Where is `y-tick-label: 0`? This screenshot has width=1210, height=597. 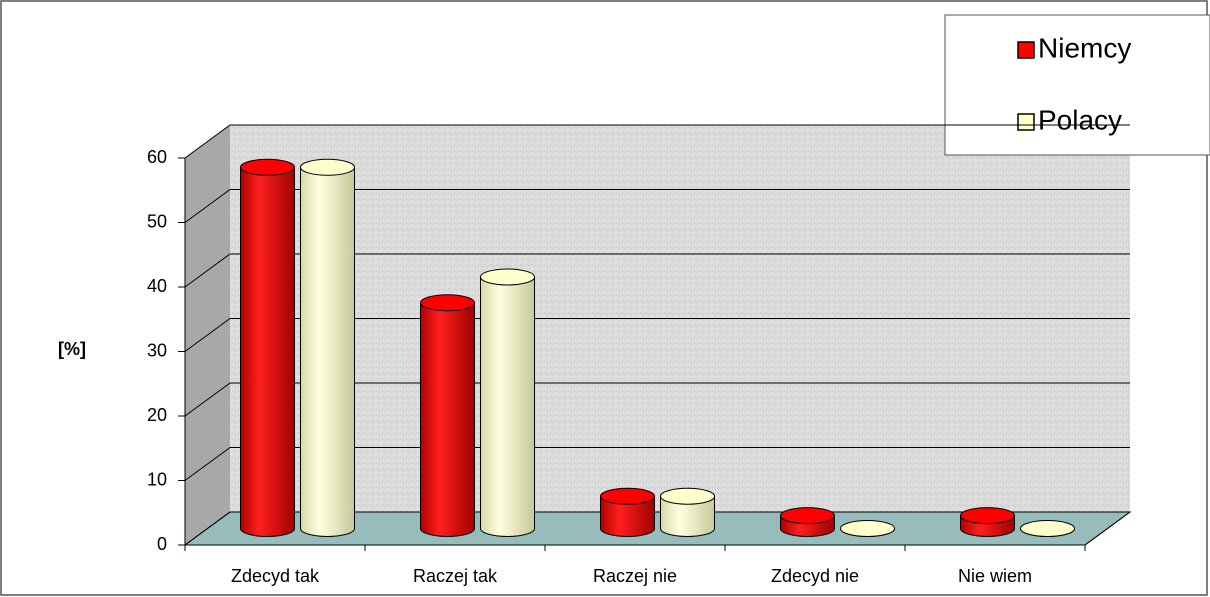
y-tick-label: 0 is located at coordinates (162, 544).